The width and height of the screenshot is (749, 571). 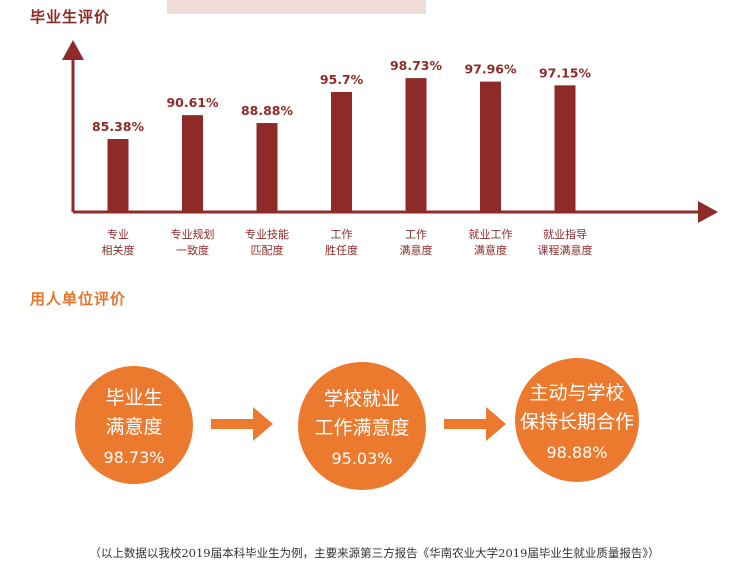 I want to click on category-label: 专业, so click(x=118, y=234).